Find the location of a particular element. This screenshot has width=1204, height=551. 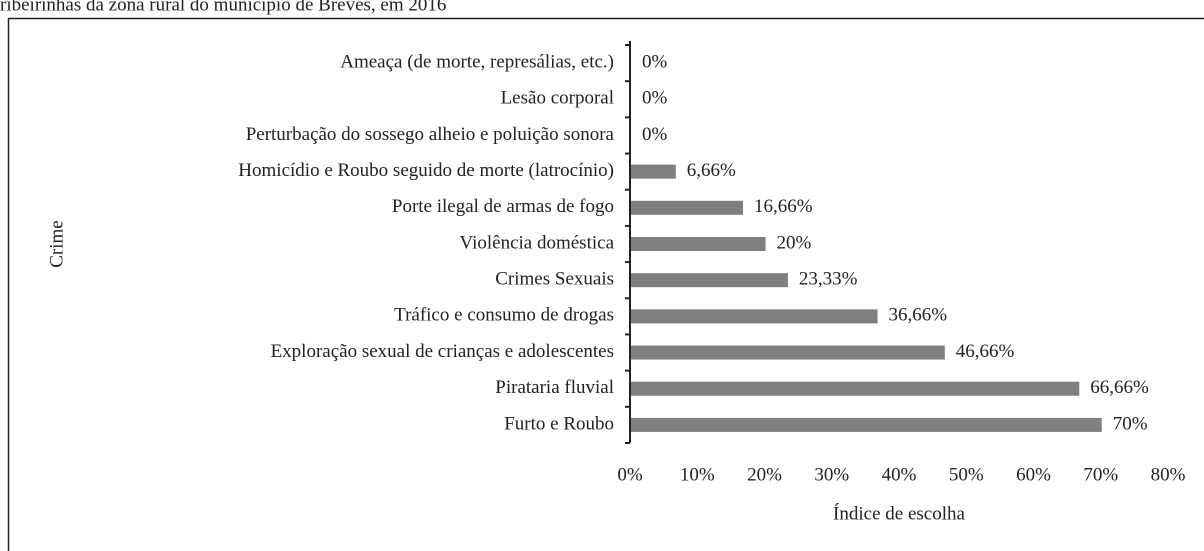

x-tick-label: 0% is located at coordinates (630, 474).